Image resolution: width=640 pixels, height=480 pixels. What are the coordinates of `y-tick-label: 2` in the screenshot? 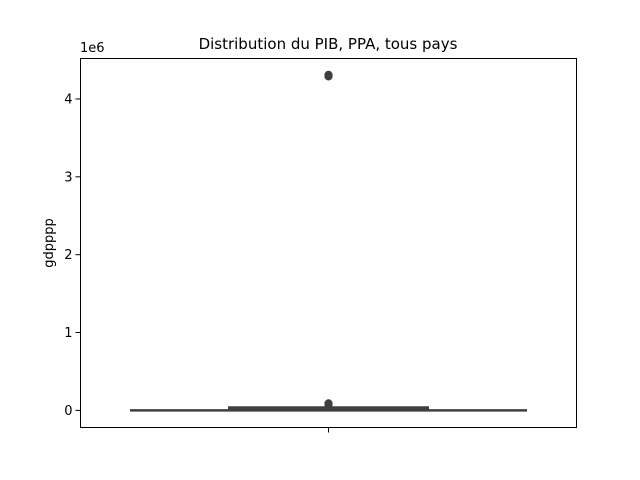 It's located at (68, 255).